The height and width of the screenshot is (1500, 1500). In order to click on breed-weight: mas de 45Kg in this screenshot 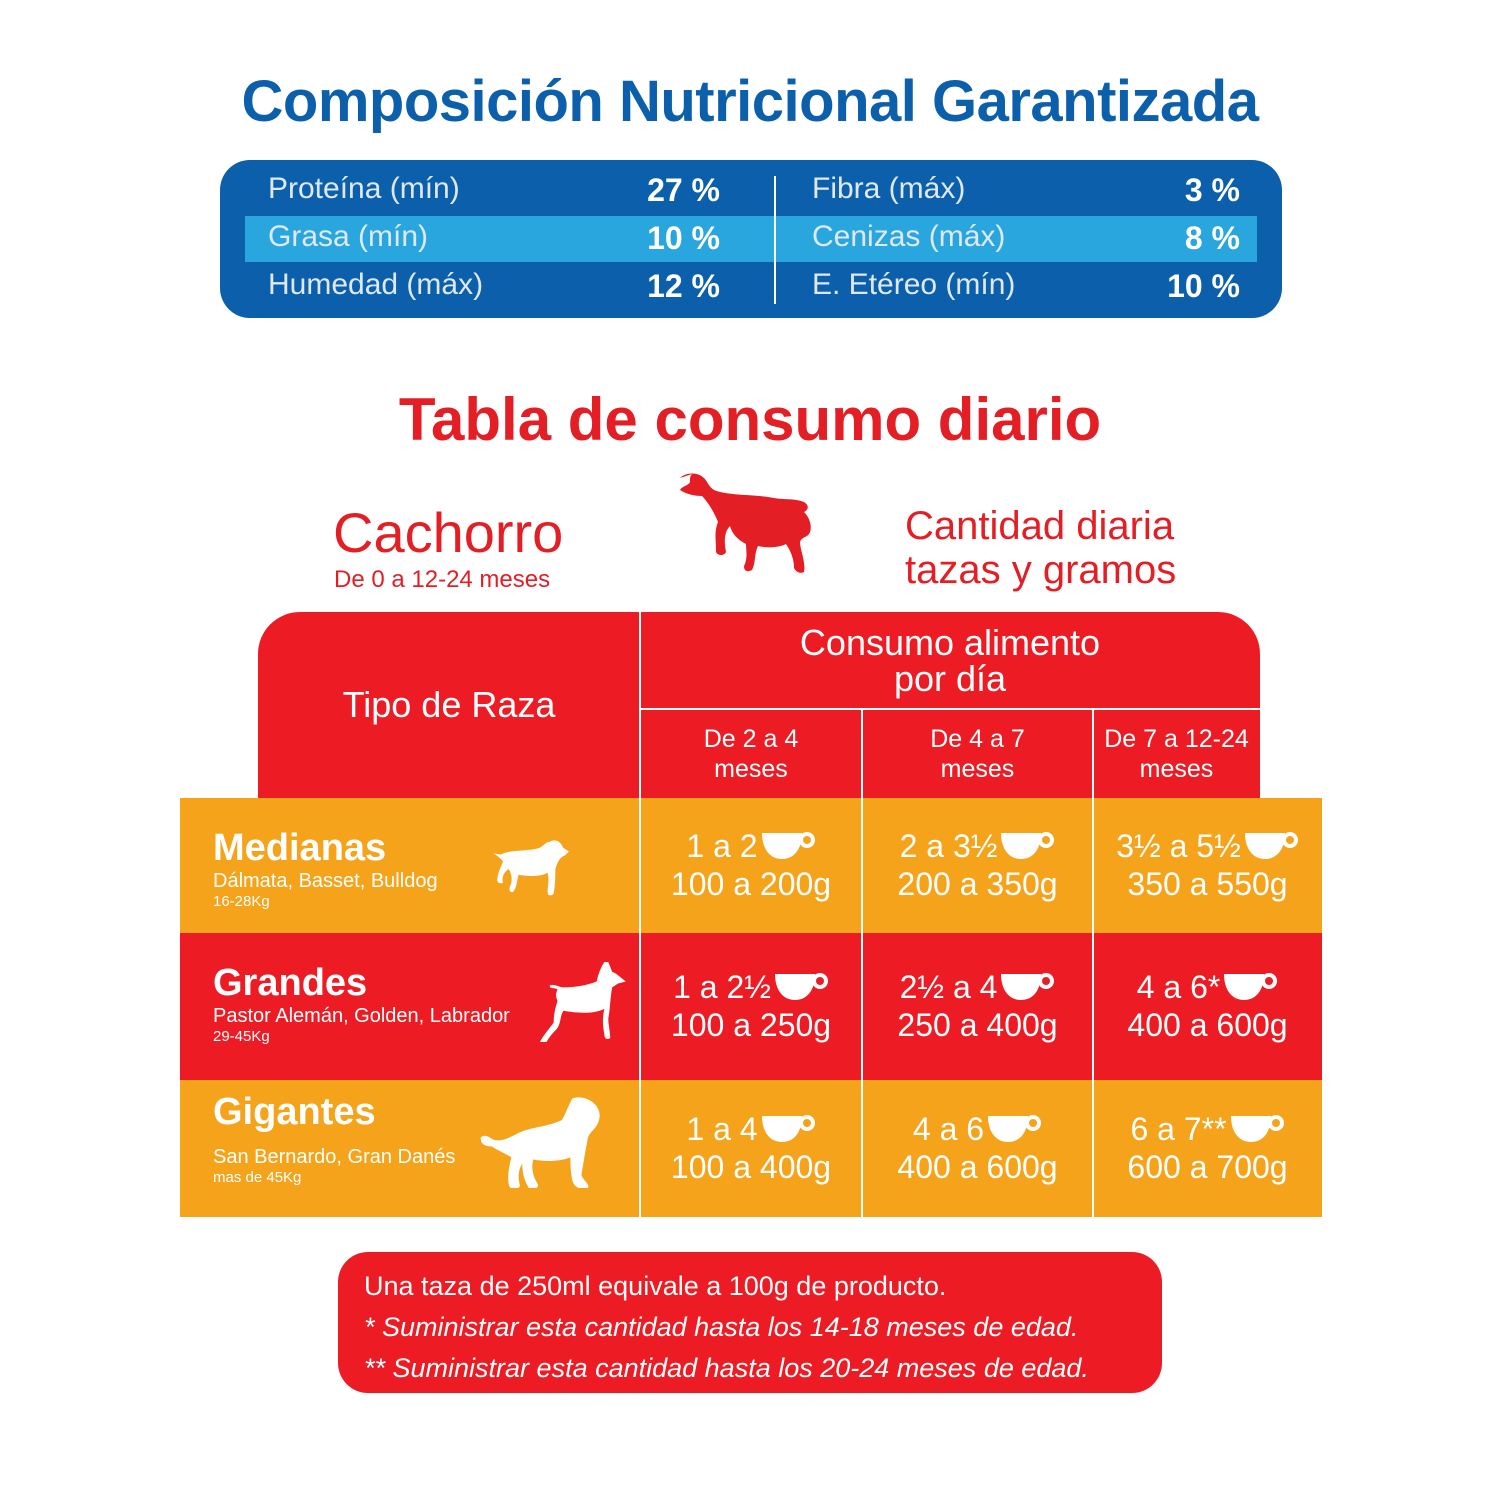, I will do `click(257, 1177)`.